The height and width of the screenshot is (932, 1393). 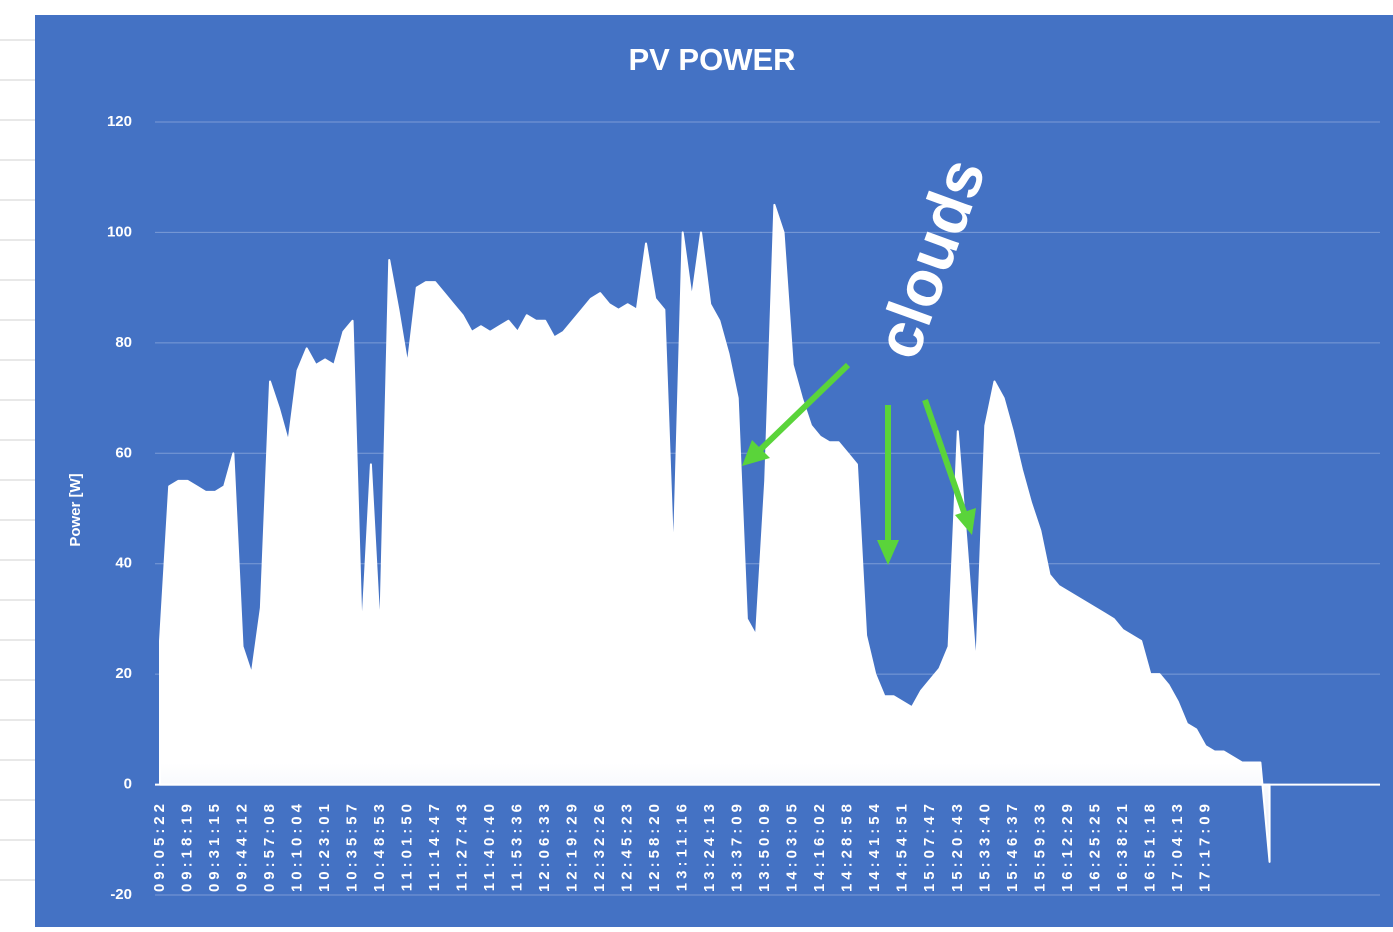 I want to click on x-tick-label: 16:38:21, so click(x=1122, y=846).